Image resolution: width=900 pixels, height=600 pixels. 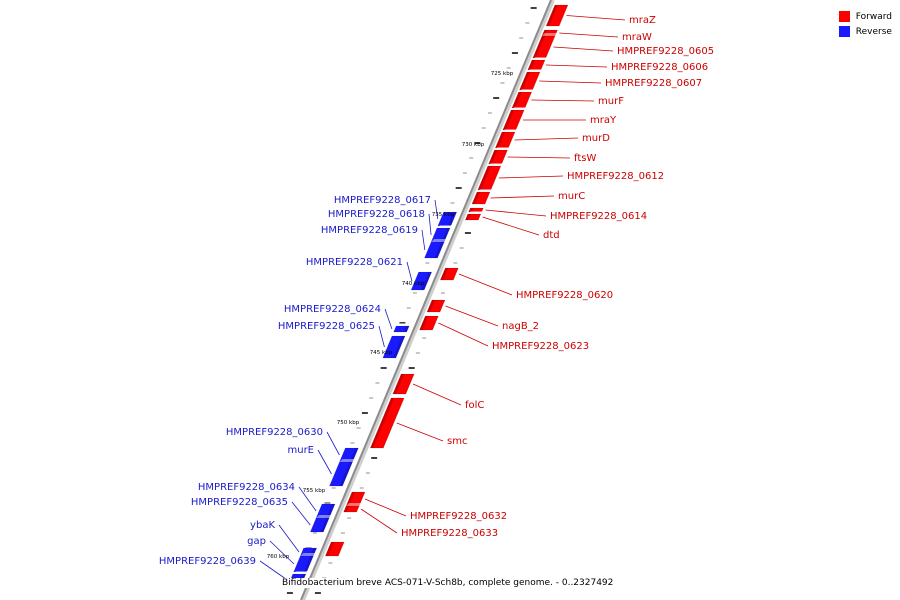 What do you see at coordinates (611, 101) in the screenshot?
I see `gene-label-murf: murF` at bounding box center [611, 101].